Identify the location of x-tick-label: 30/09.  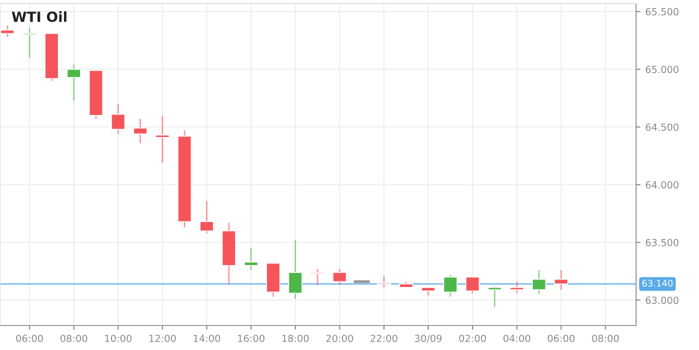
(428, 338).